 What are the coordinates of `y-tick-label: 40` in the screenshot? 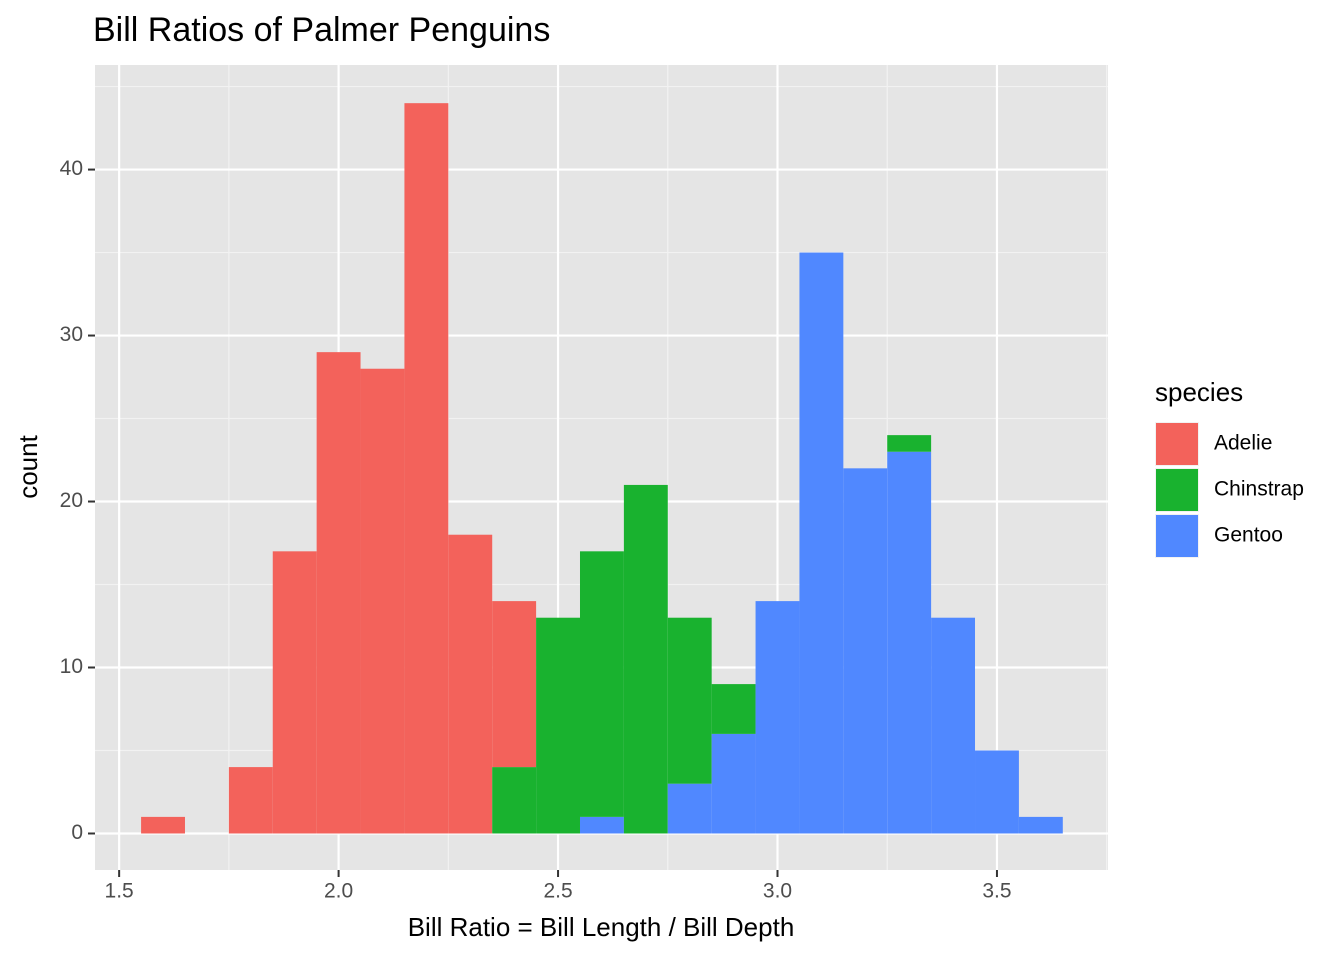 It's located at (71, 168).